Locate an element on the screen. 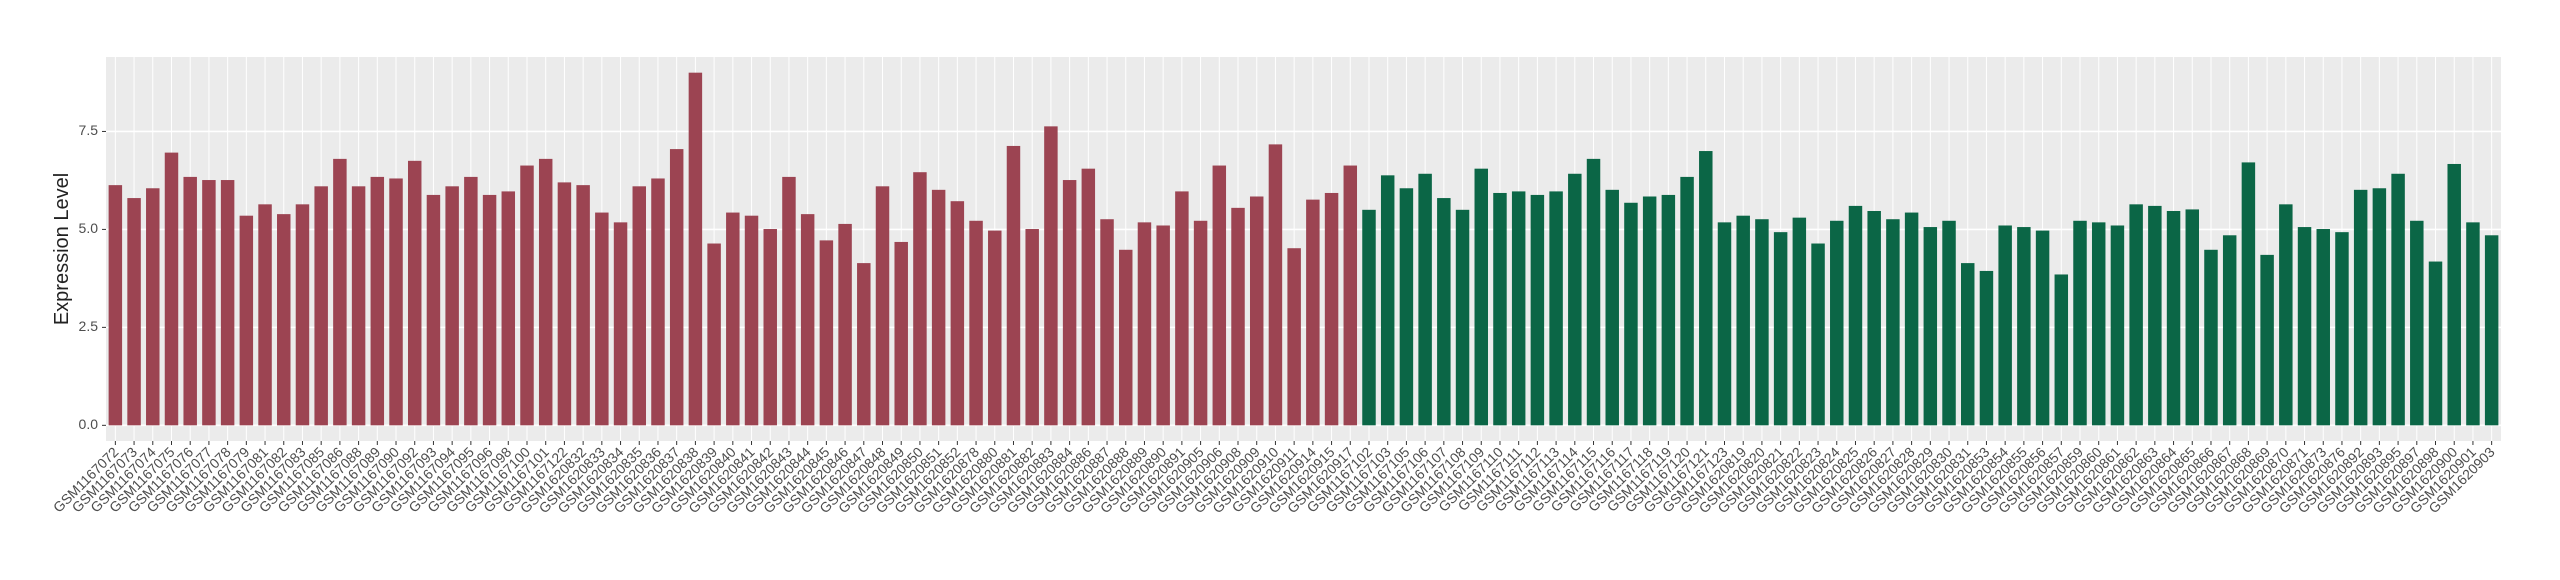 The width and height of the screenshot is (2560, 580). y-tick-label: 0.0 is located at coordinates (89, 424).